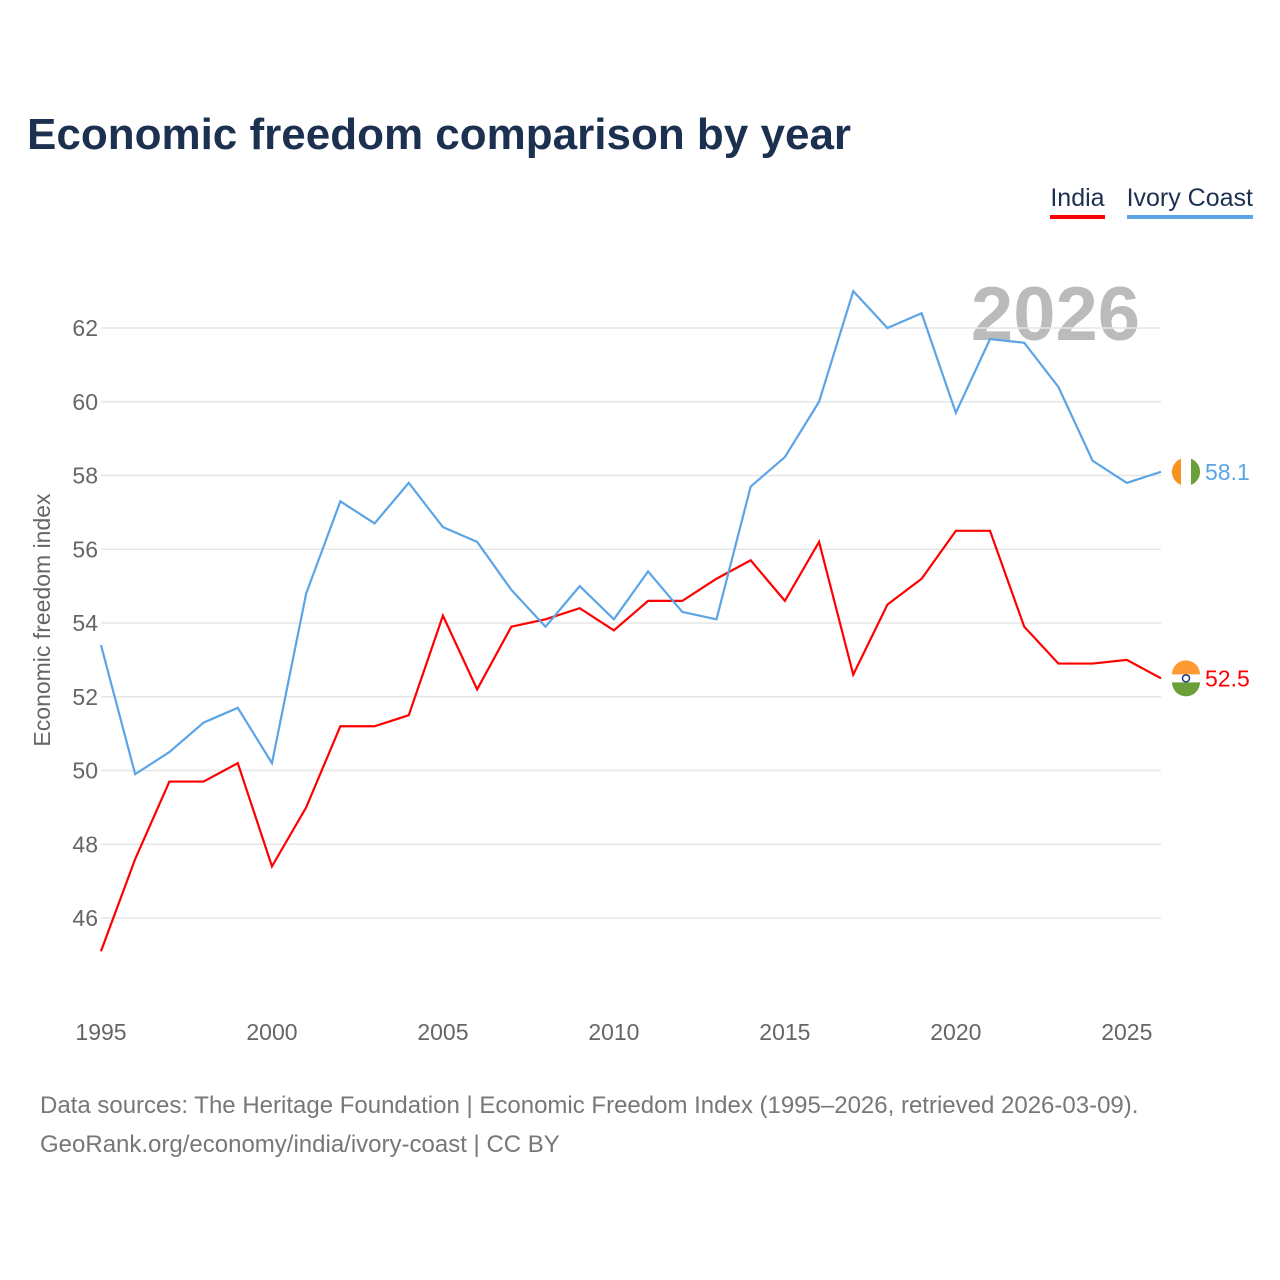 The width and height of the screenshot is (1280, 1280). Describe the element at coordinates (85, 844) in the screenshot. I see `y-tick-label: 48` at that location.